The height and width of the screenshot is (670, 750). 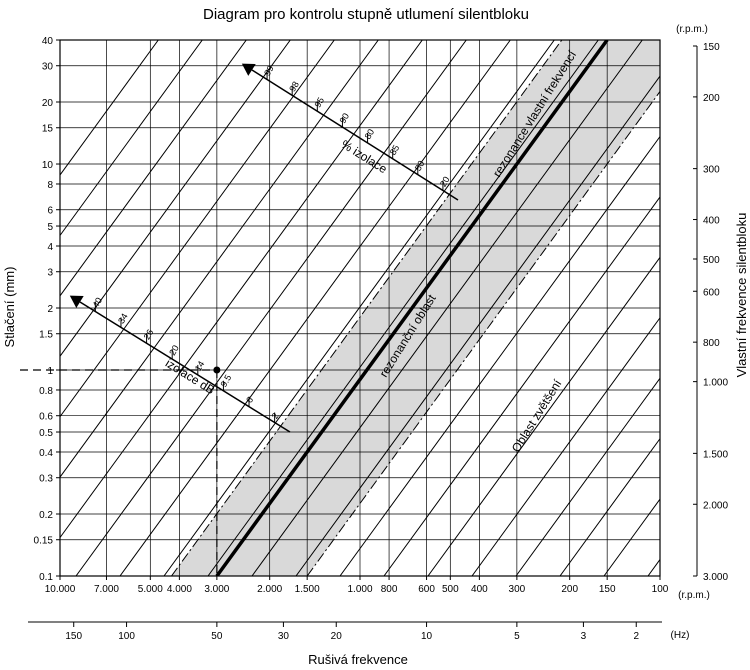 I want to click on y-tick-label: 40, so click(x=48, y=41).